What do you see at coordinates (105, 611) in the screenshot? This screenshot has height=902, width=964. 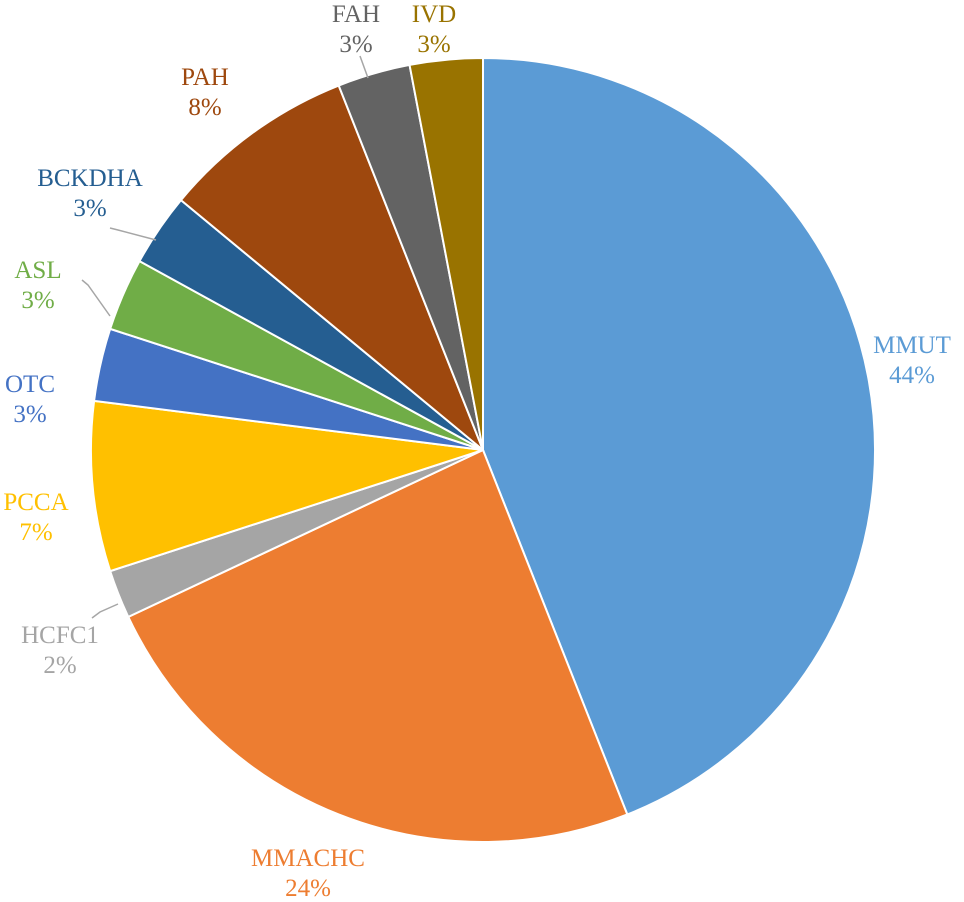 I see `leader-line-hcfc1` at bounding box center [105, 611].